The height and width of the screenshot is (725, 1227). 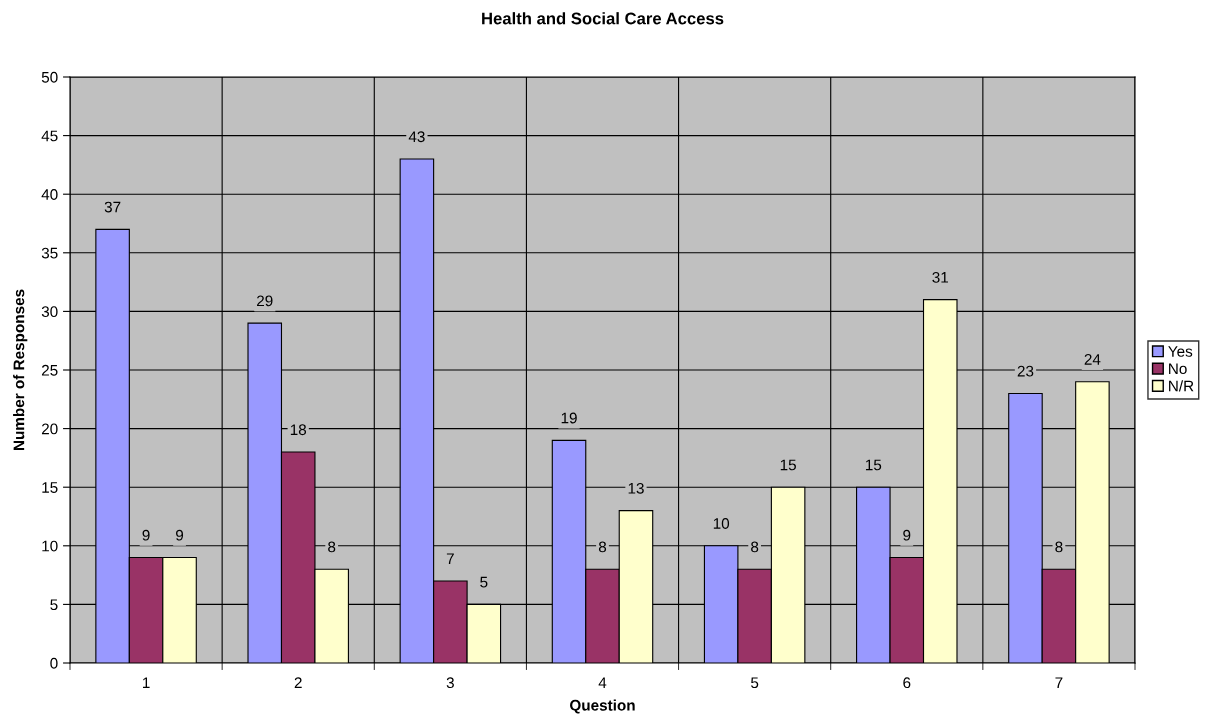 I want to click on data-label: 10, so click(x=721, y=523).